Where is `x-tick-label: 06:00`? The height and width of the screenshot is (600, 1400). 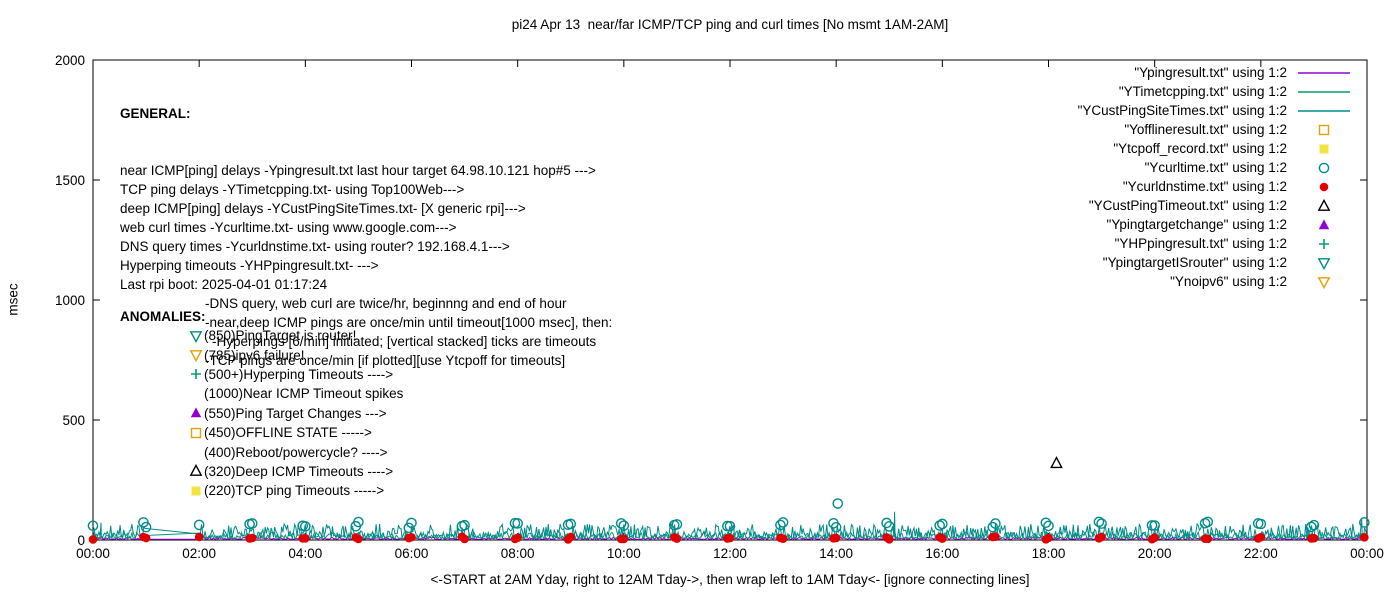
x-tick-label: 06:00 is located at coordinates (412, 553).